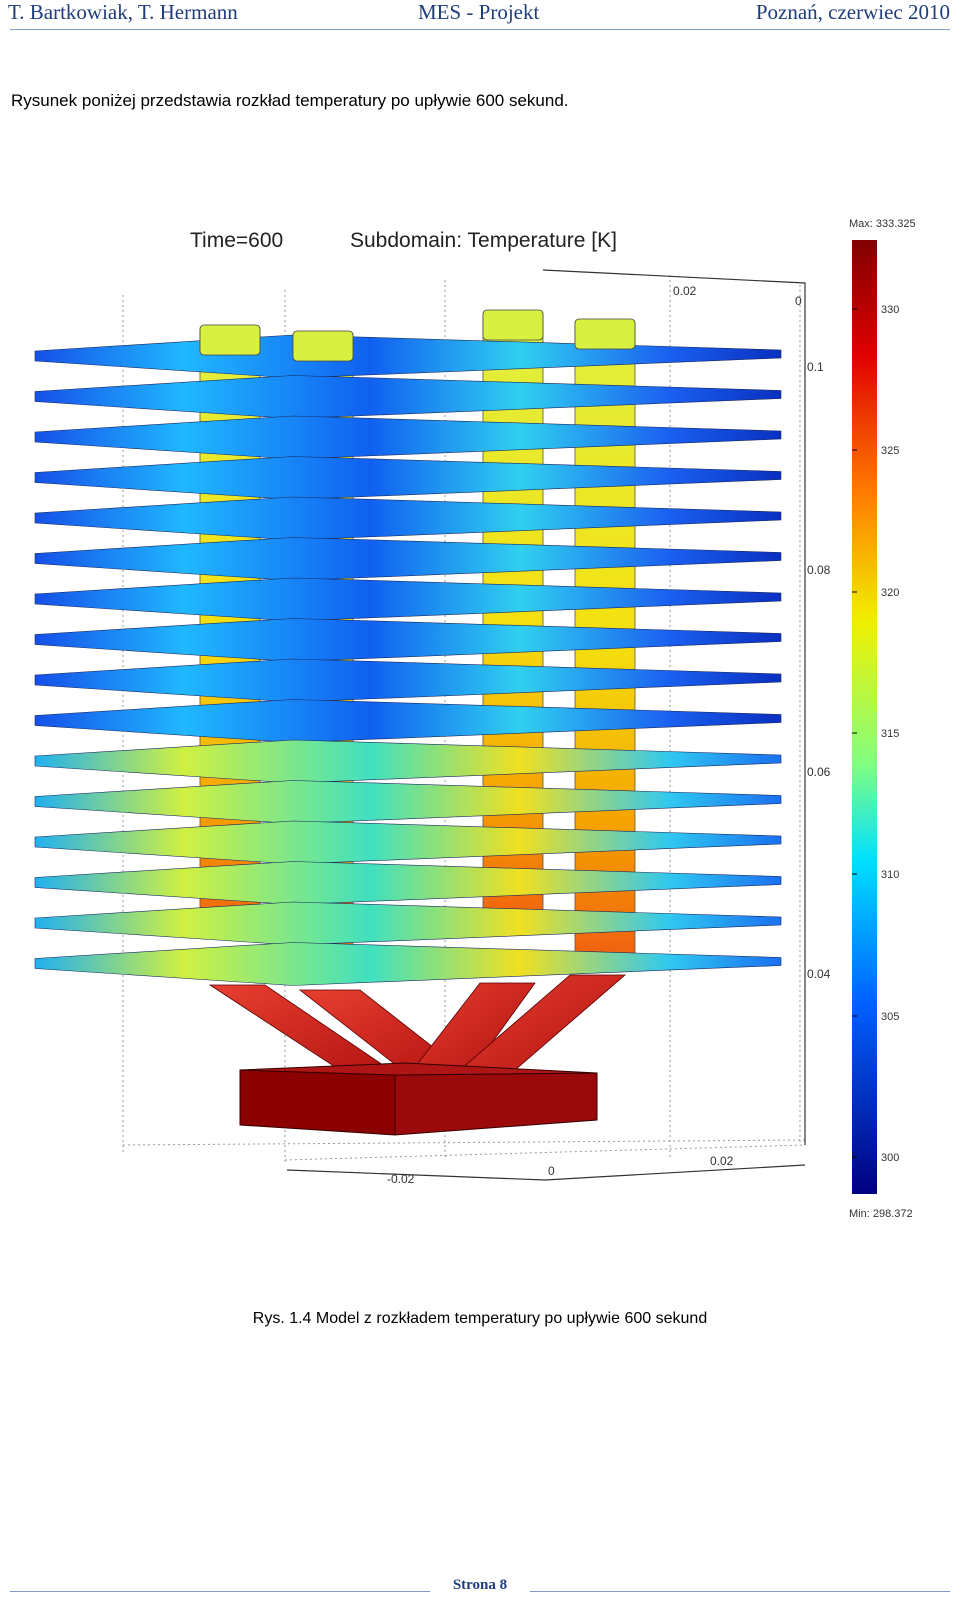 The height and width of the screenshot is (1598, 960). What do you see at coordinates (852, 12) in the screenshot?
I see `header-place-date: Poznań, czerwiec 2010` at bounding box center [852, 12].